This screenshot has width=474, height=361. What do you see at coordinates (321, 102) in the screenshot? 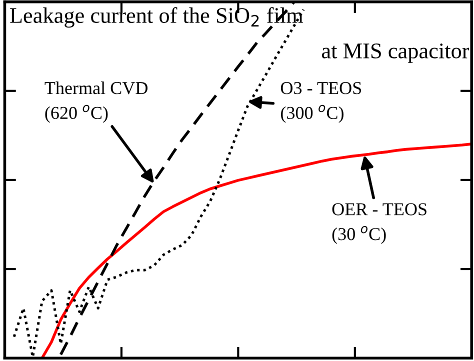
I see `annotation: O3 - TEOS (300 $^{o}$C)` at bounding box center [321, 102].